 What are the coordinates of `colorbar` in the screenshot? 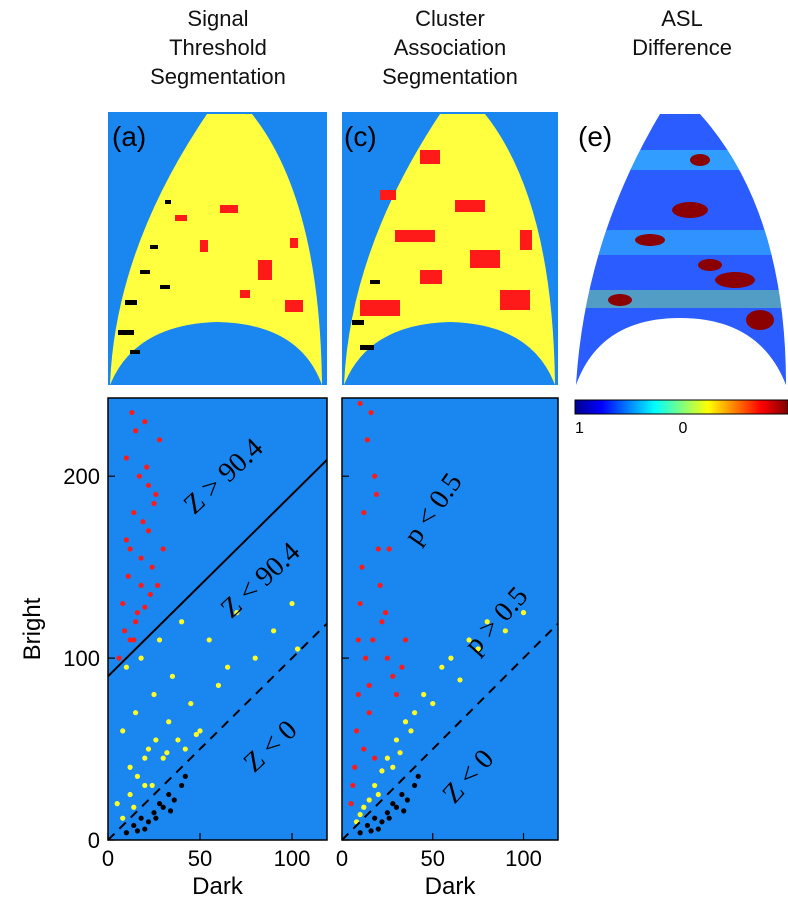 It's located at (681, 407).